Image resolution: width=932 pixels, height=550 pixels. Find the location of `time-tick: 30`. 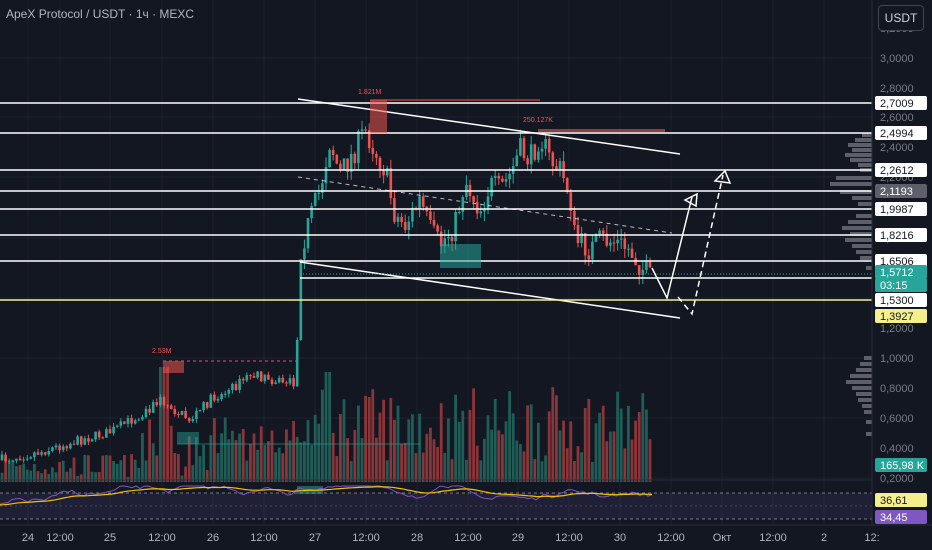

time-tick: 30 is located at coordinates (620, 538).